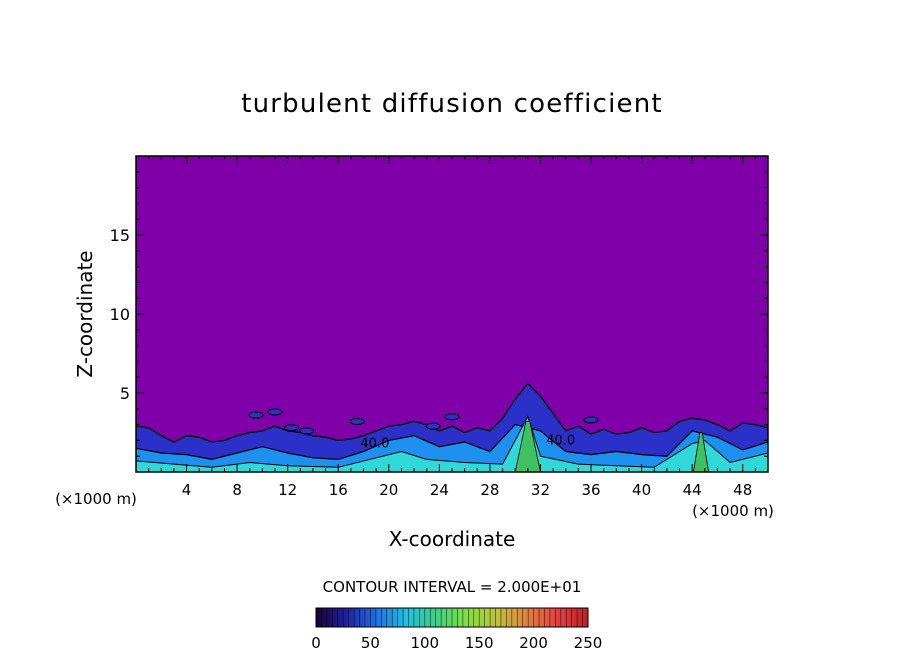 This screenshot has width=904, height=654. I want to click on x-unit-label-right: (×1000 m), so click(733, 511).